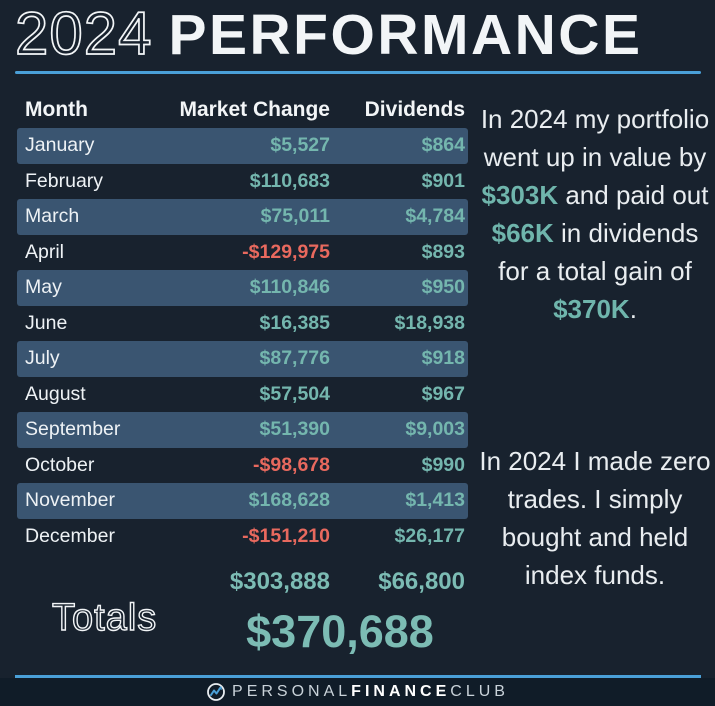 The image size is (715, 706). What do you see at coordinates (295, 393) in the screenshot?
I see `market-change-cell: $57,504` at bounding box center [295, 393].